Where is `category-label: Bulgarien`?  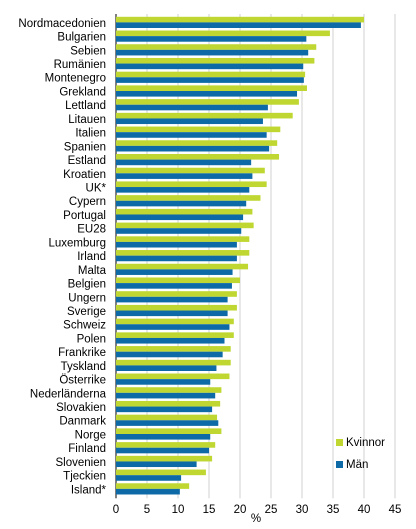 category-label: Bulgarien is located at coordinates (81, 38).